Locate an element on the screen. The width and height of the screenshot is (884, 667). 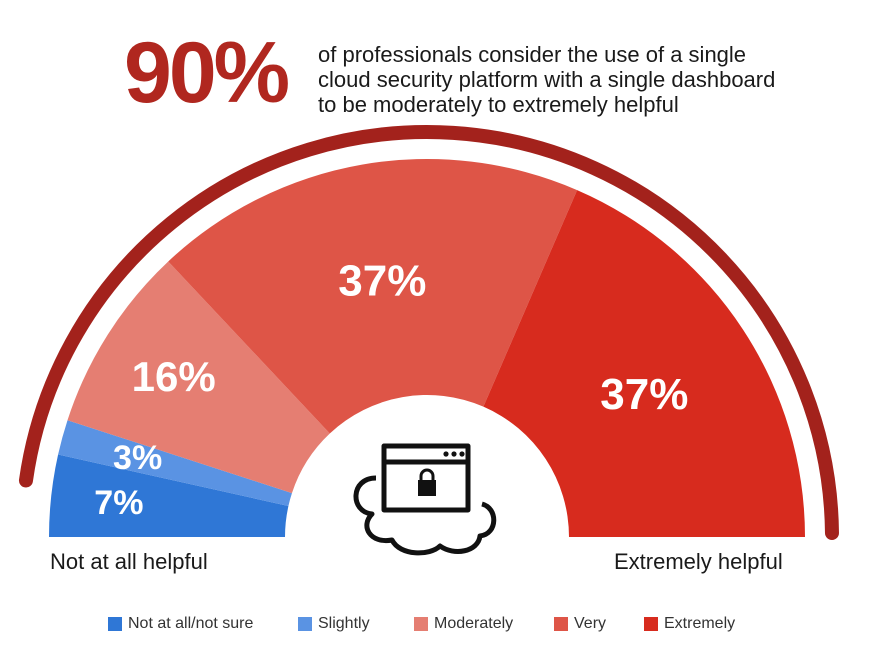
legend-item-very: Very is located at coordinates (599, 624).